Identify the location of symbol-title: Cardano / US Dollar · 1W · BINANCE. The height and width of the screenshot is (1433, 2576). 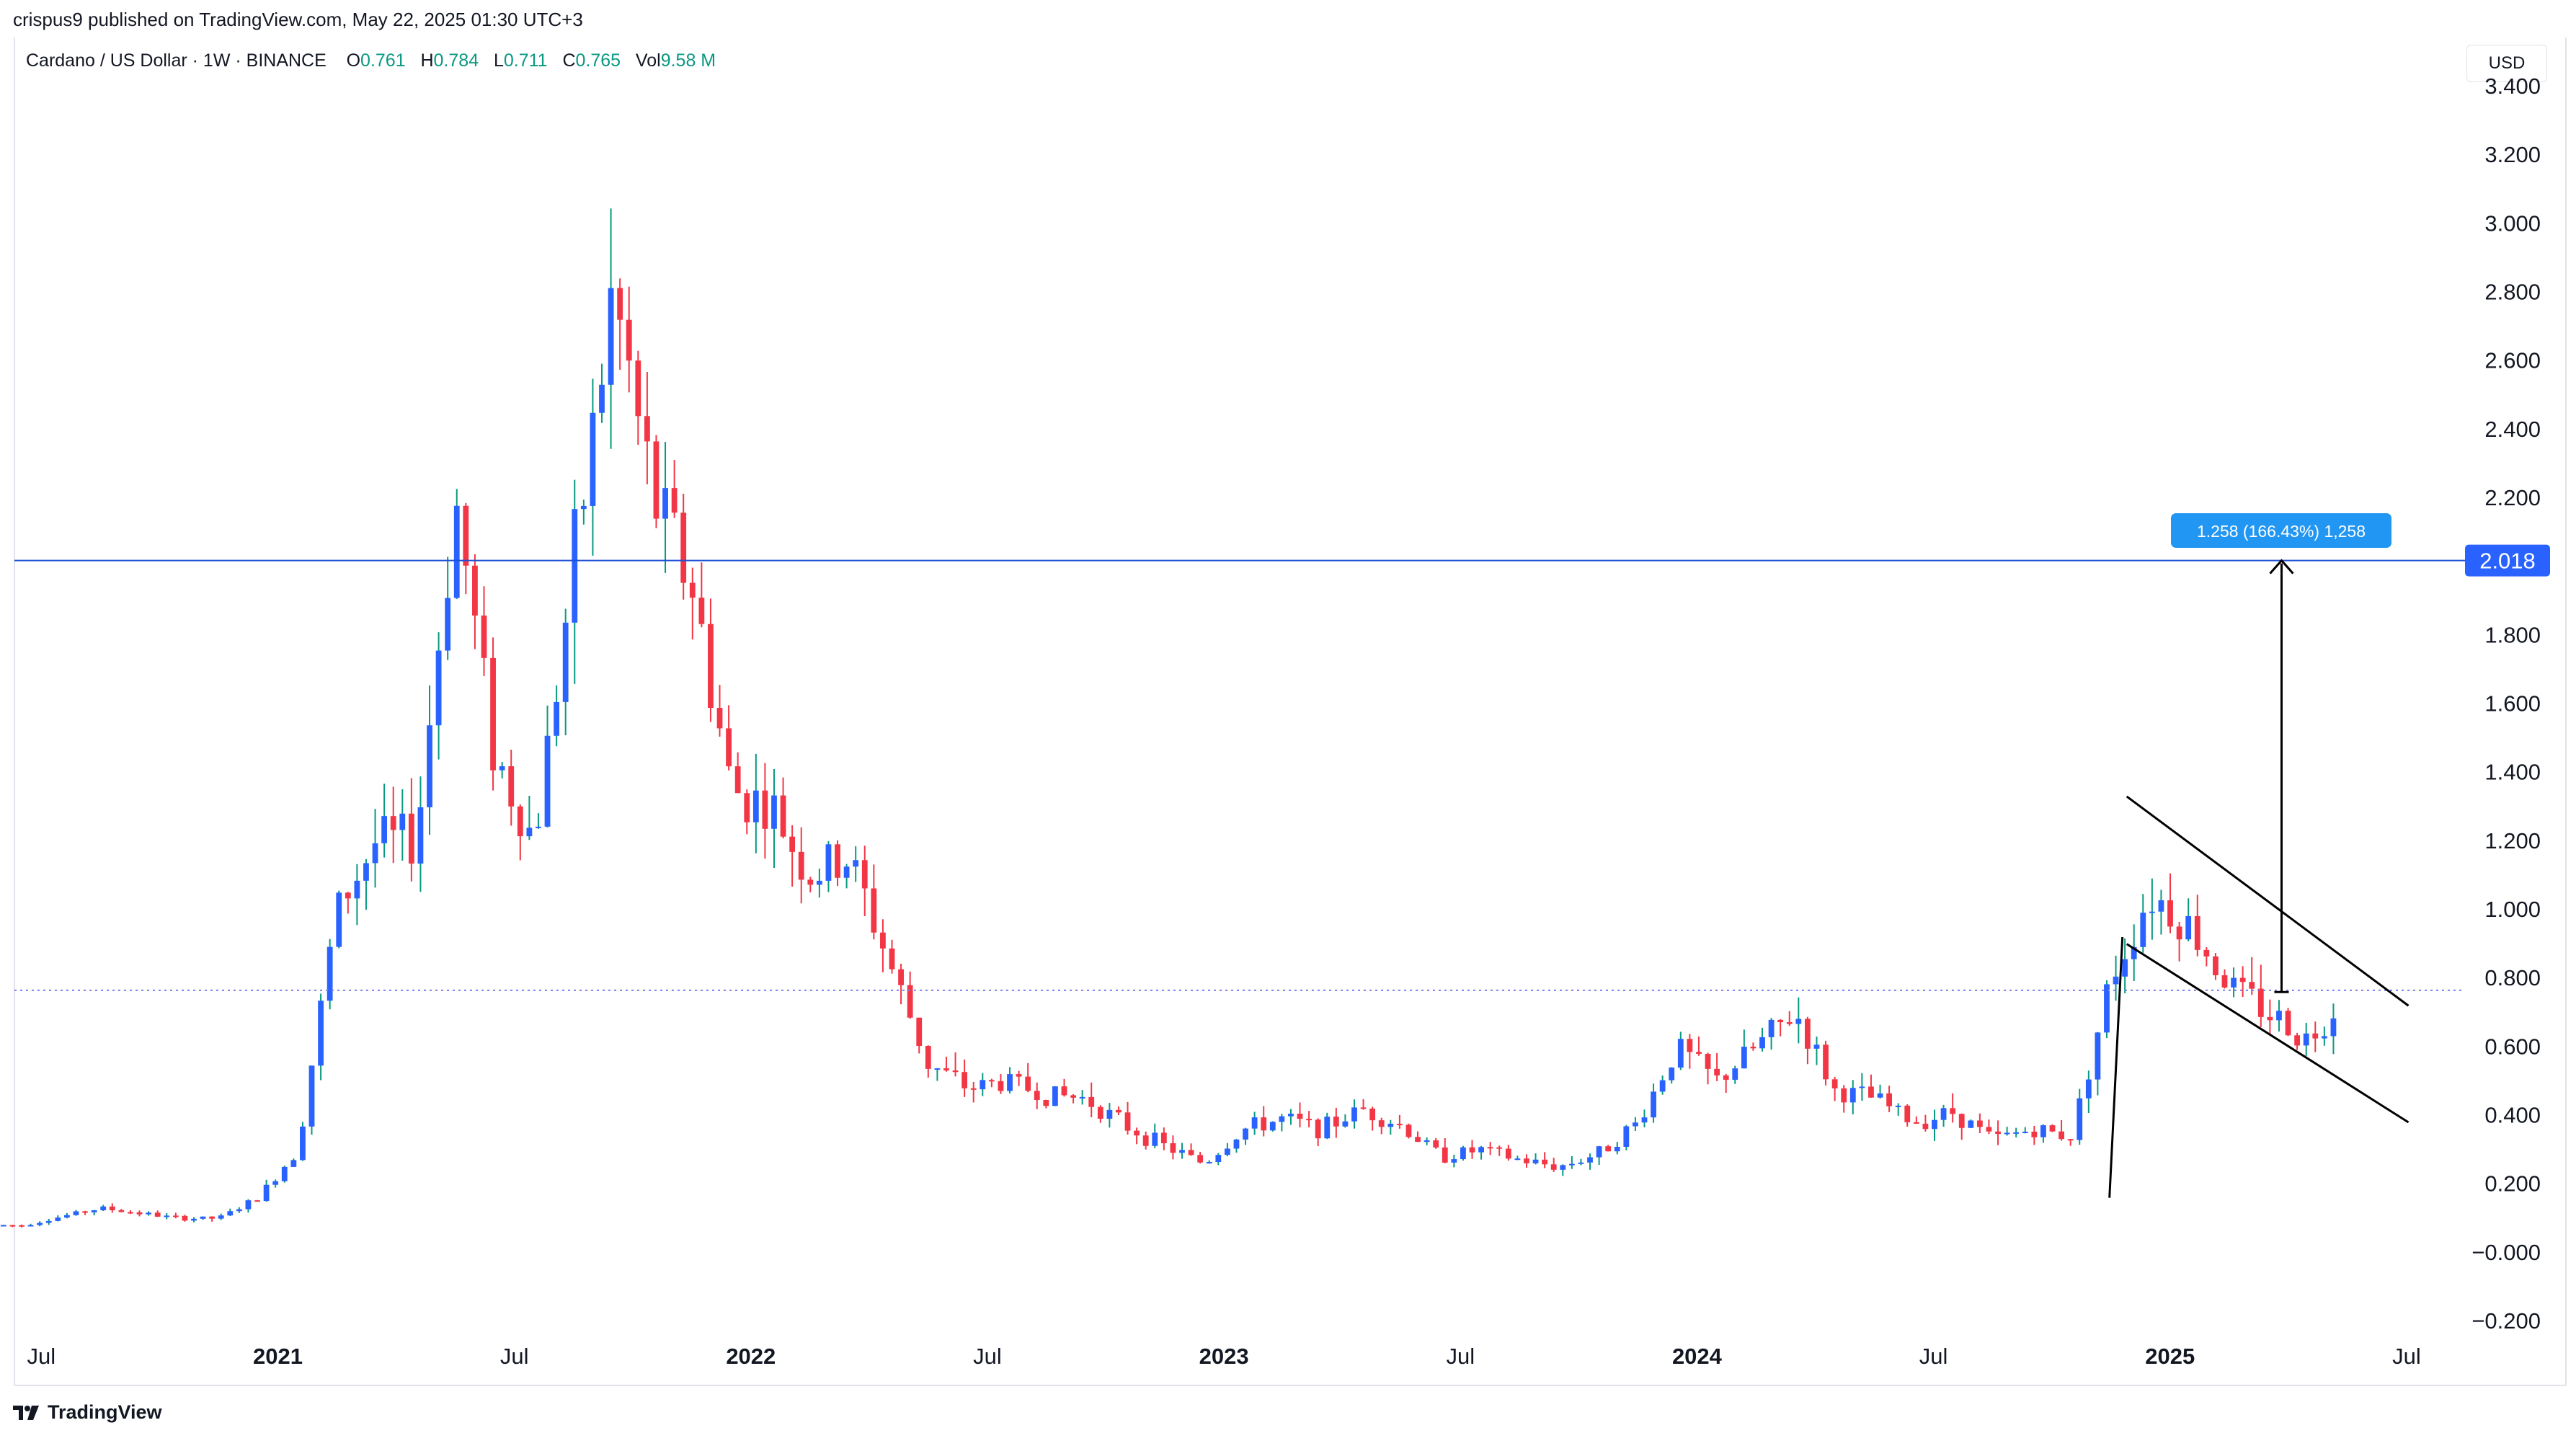
(176, 60).